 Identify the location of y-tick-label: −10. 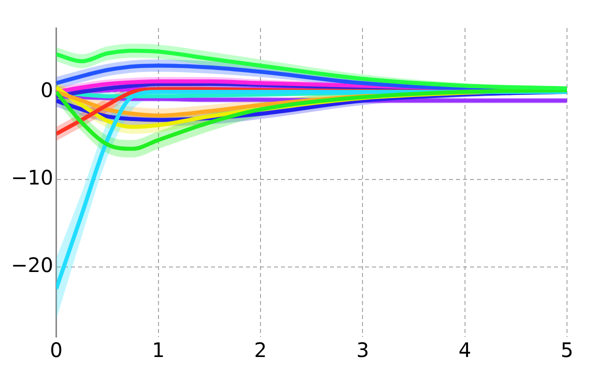
(32, 178).